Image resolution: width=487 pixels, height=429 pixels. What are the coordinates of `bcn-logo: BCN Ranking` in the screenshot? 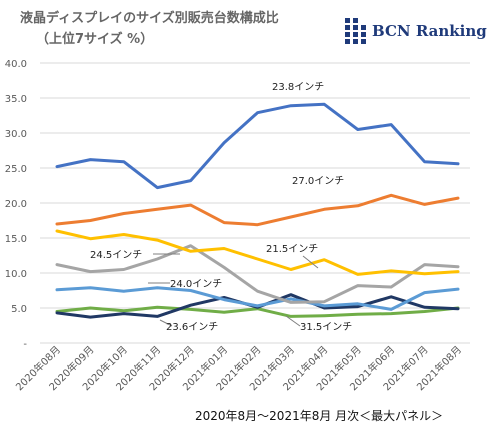 It's located at (416, 31).